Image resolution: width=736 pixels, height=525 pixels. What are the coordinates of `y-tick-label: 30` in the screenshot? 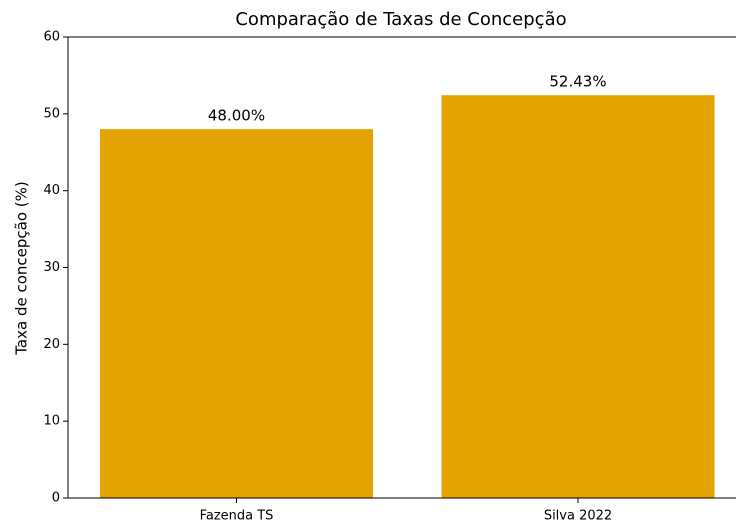 It's located at (51, 267).